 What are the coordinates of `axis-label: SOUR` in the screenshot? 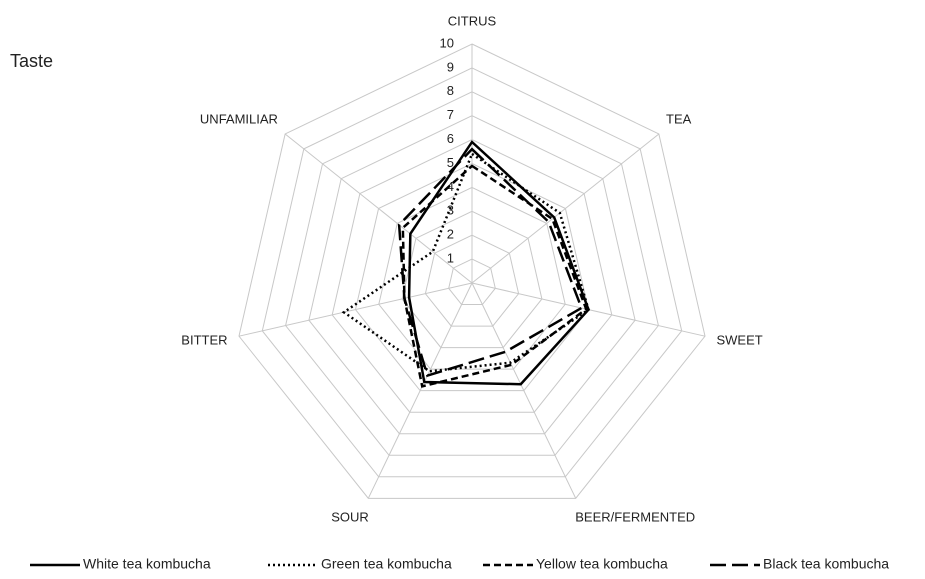 It's located at (350, 517).